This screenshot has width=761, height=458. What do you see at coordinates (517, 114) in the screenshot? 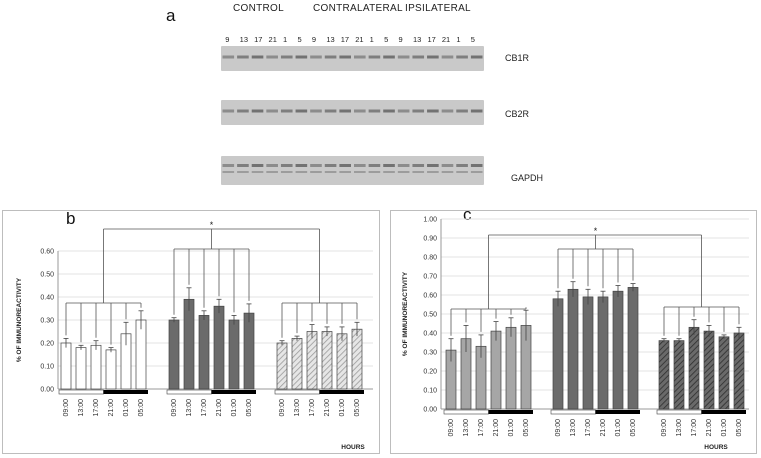
I see `band-label-cb2r: CB2R` at bounding box center [517, 114].